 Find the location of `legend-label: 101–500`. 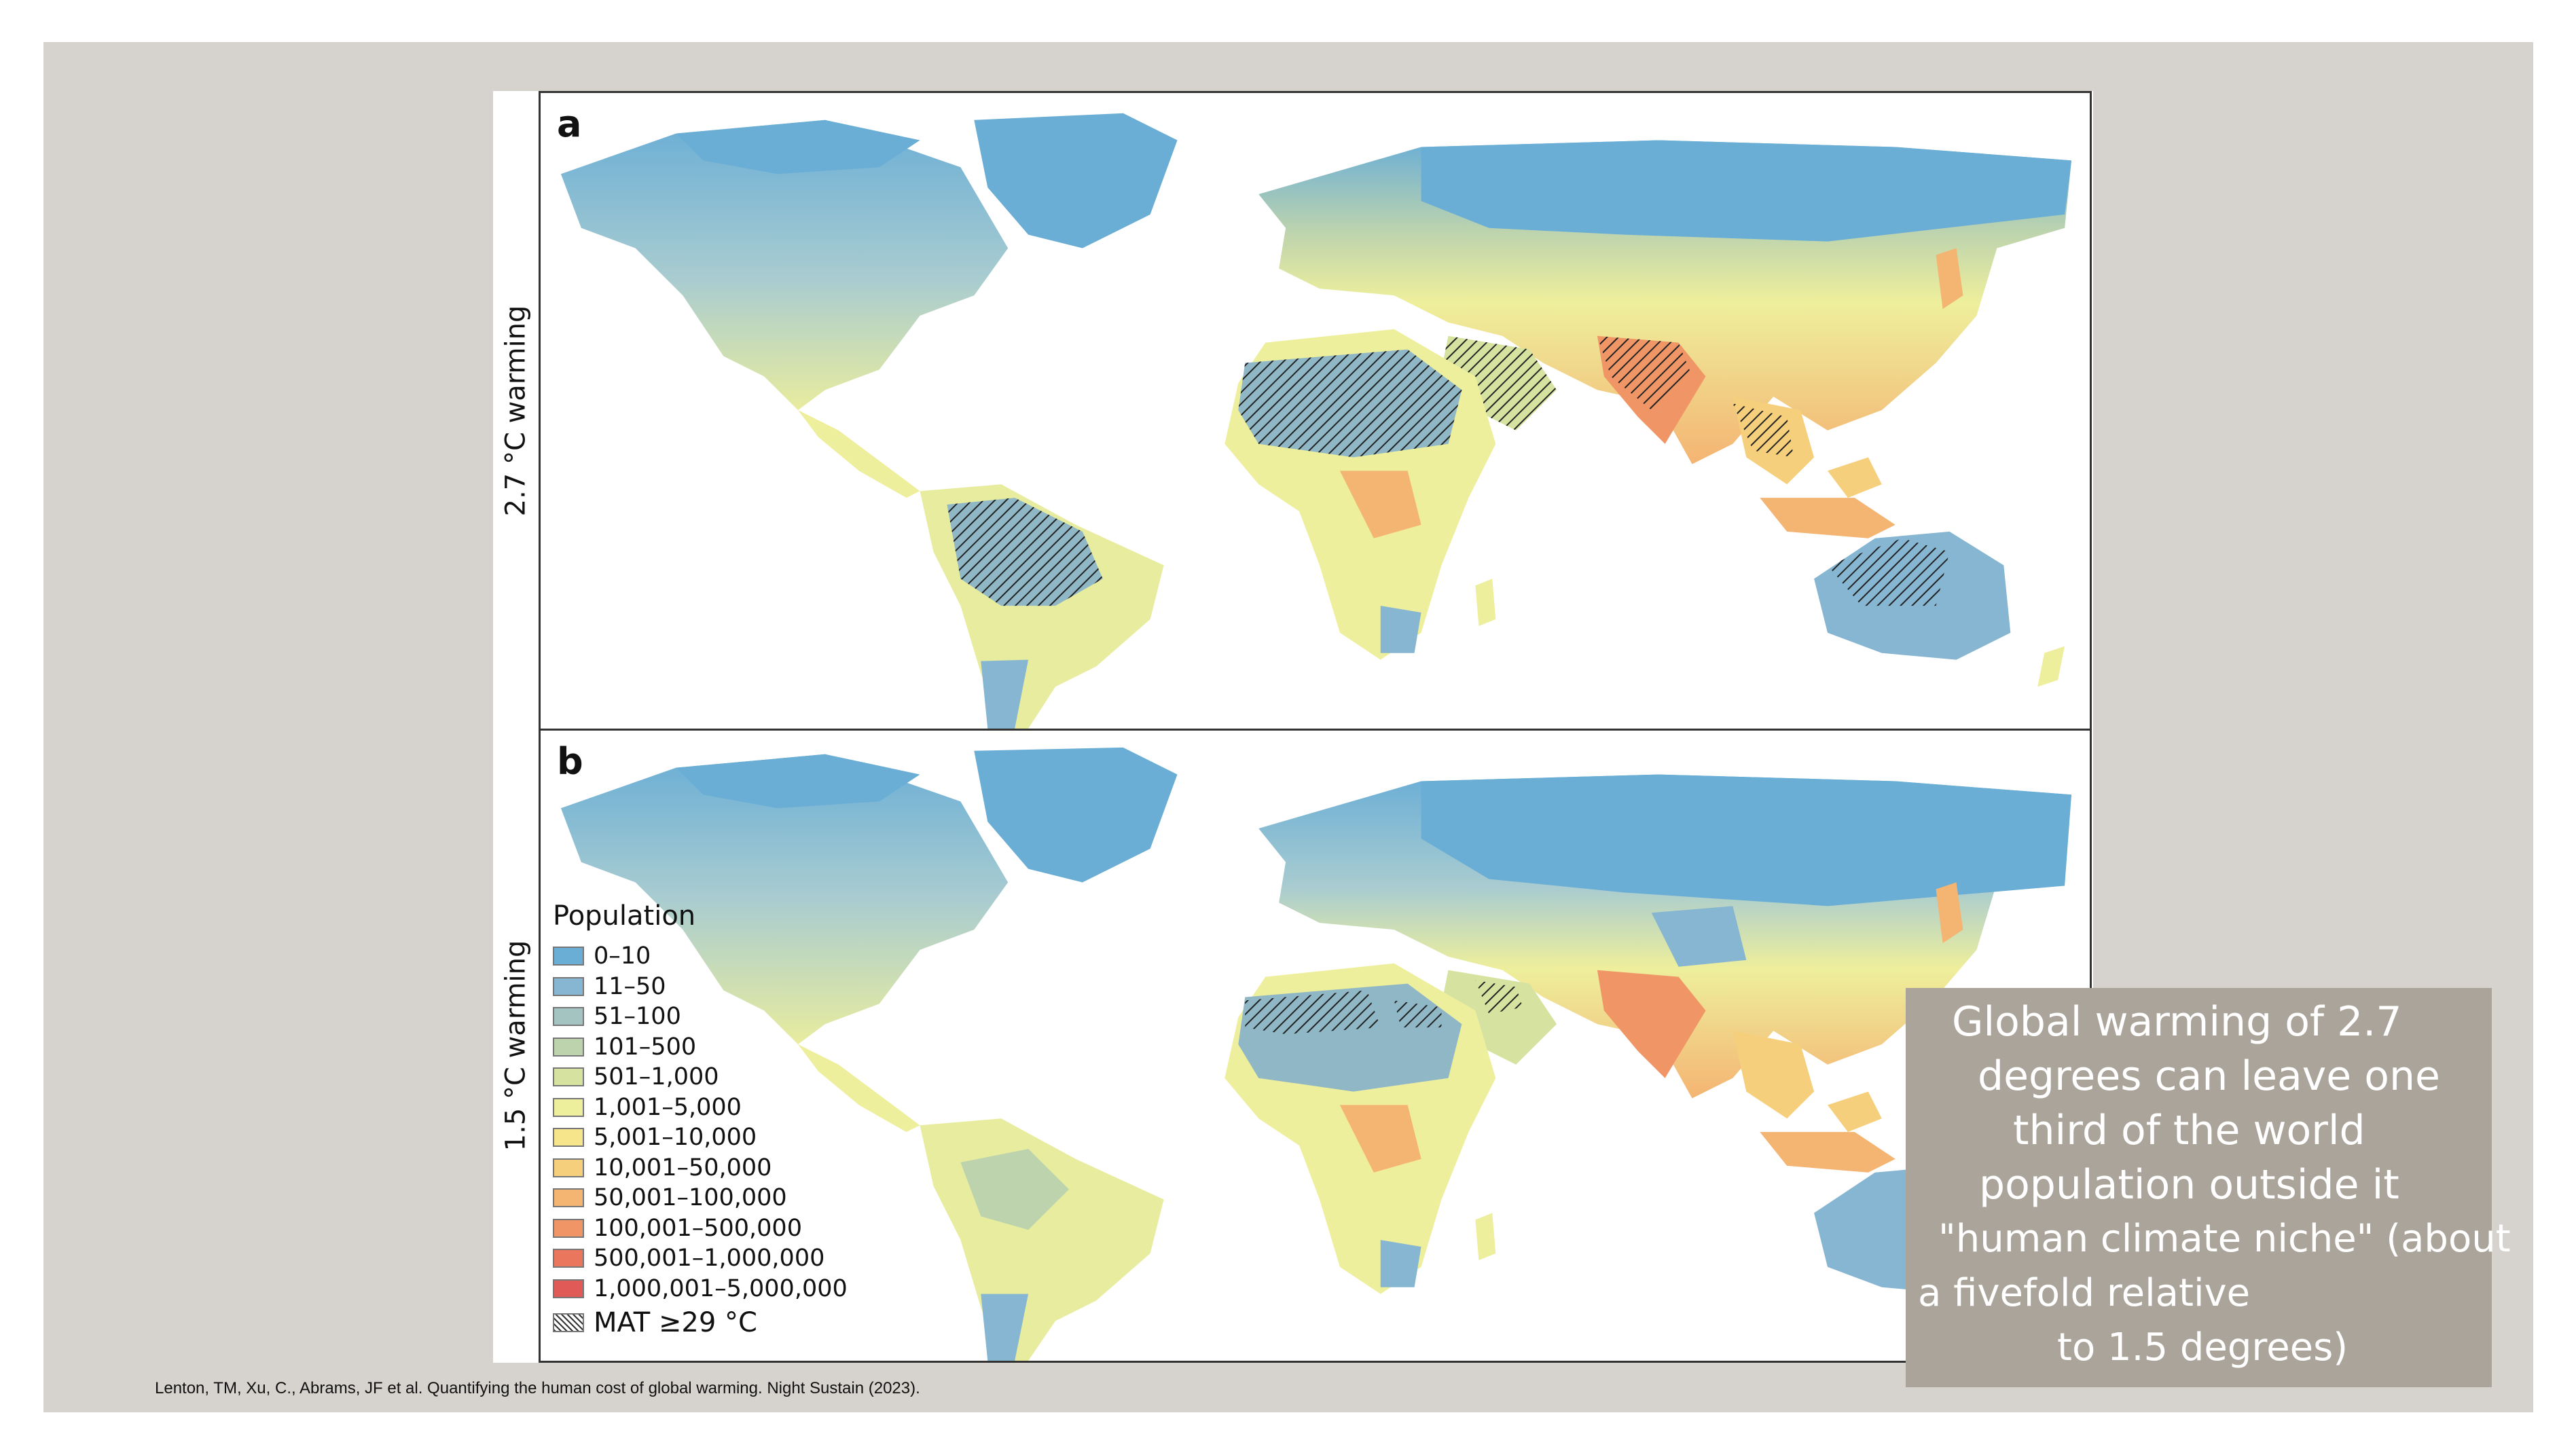

legend-label: 101–500 is located at coordinates (645, 1047).